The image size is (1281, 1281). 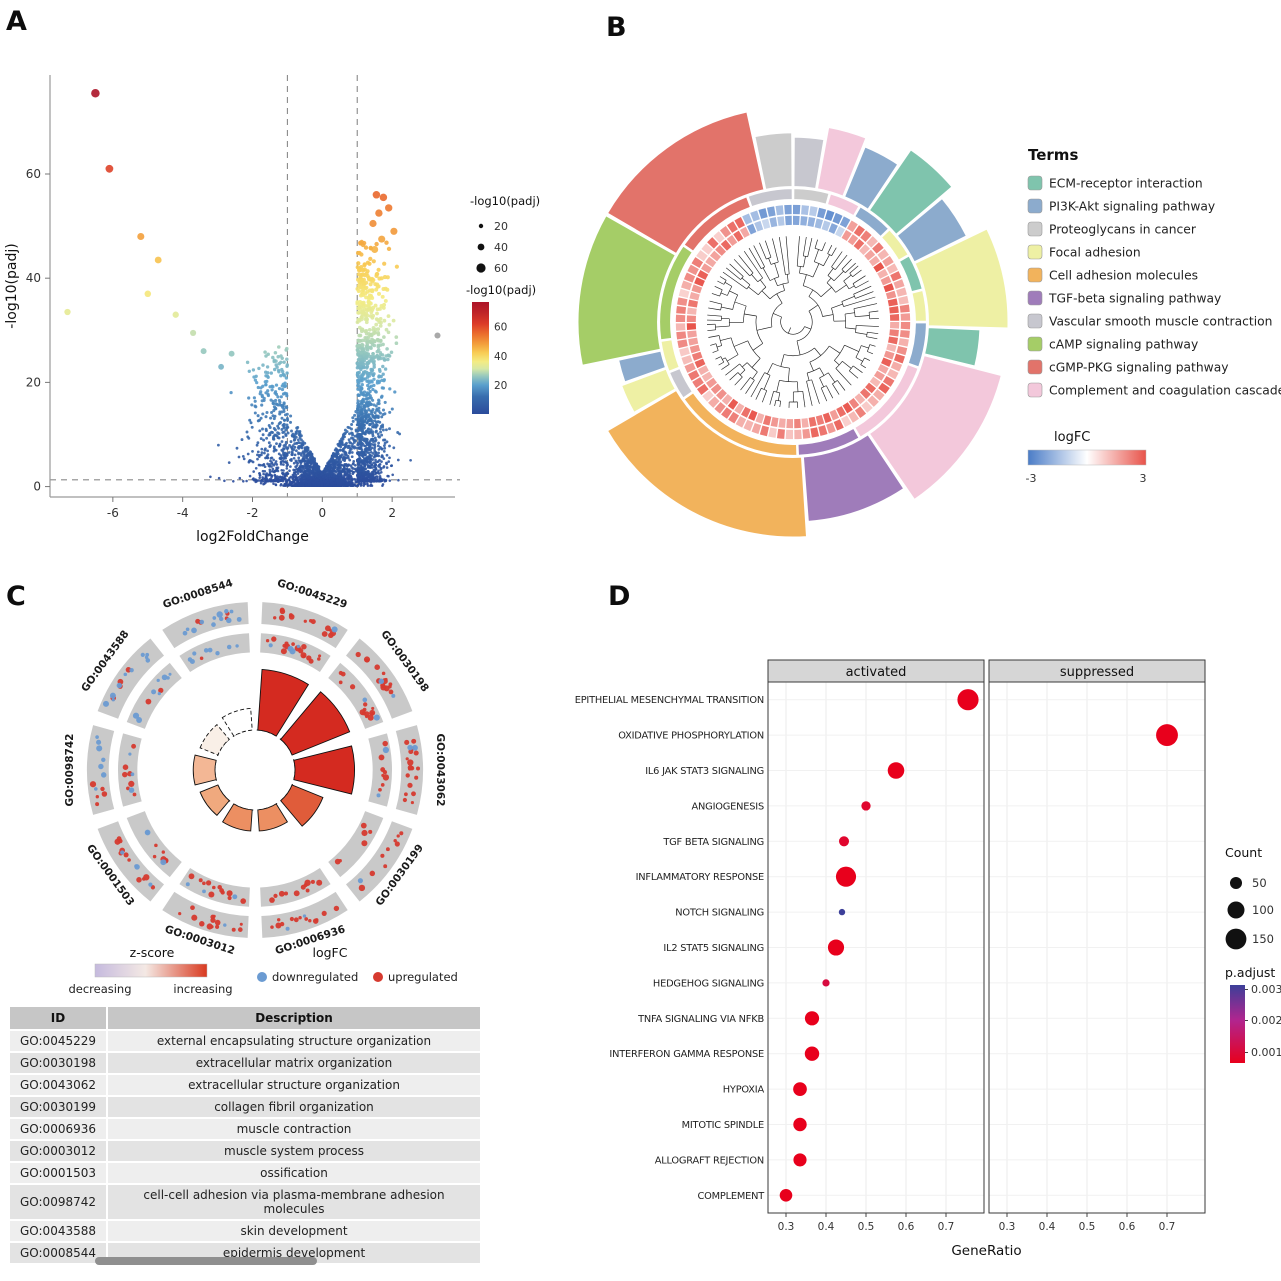 What do you see at coordinates (206, 1261) in the screenshot?
I see `cropped-row-remnant` at bounding box center [206, 1261].